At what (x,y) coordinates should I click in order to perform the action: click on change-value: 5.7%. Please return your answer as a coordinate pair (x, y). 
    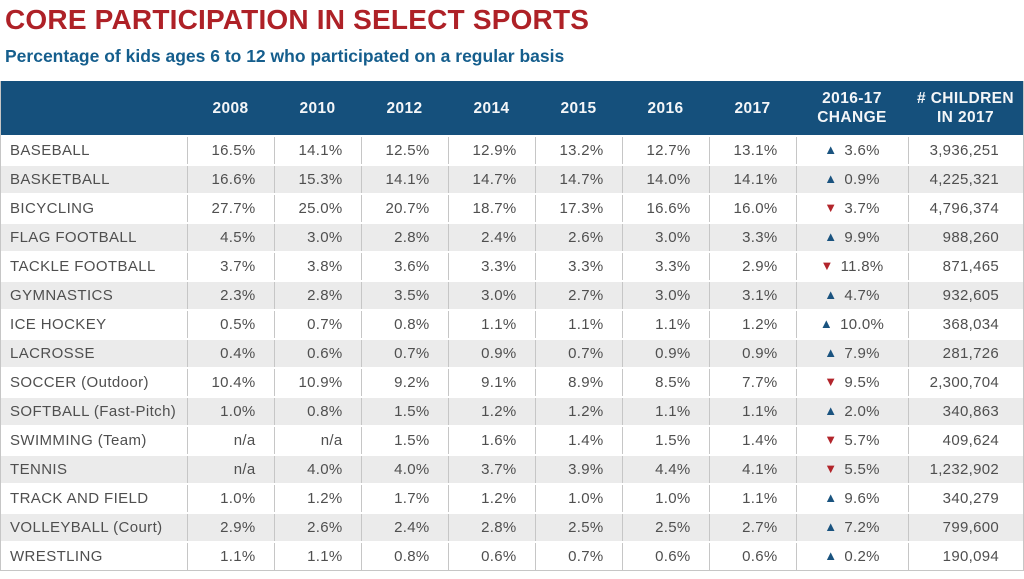
    Looking at the image, I should click on (862, 440).